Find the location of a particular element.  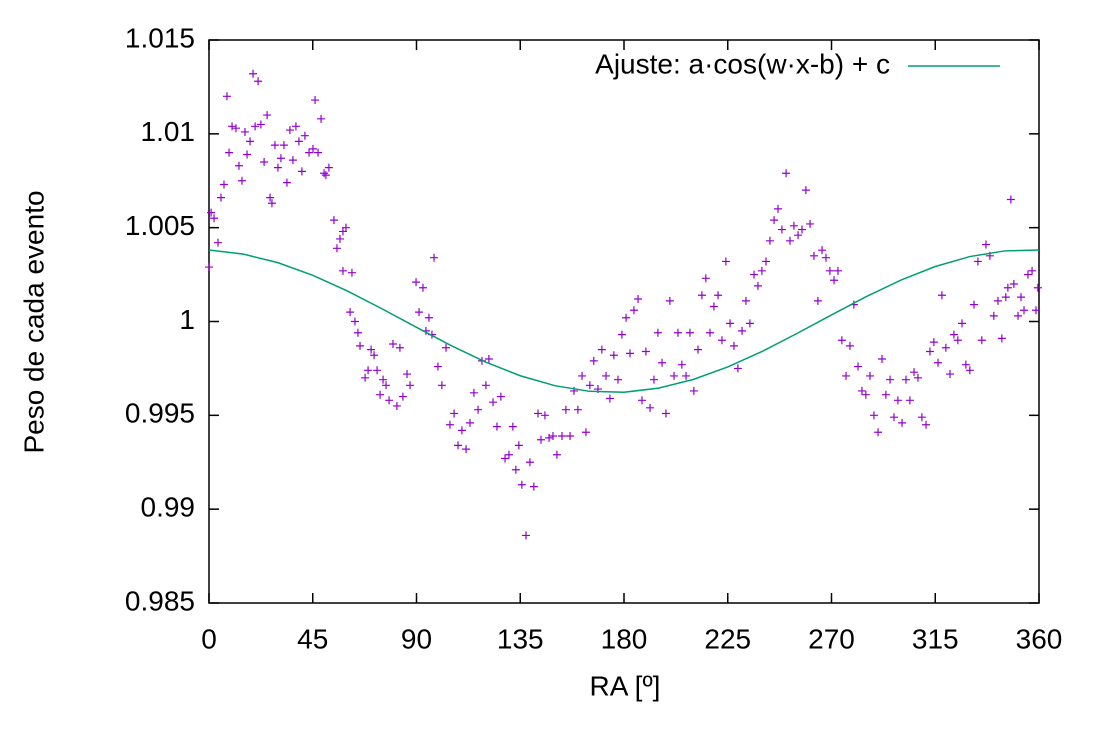

x-tick-label: 315 is located at coordinates (935, 638).